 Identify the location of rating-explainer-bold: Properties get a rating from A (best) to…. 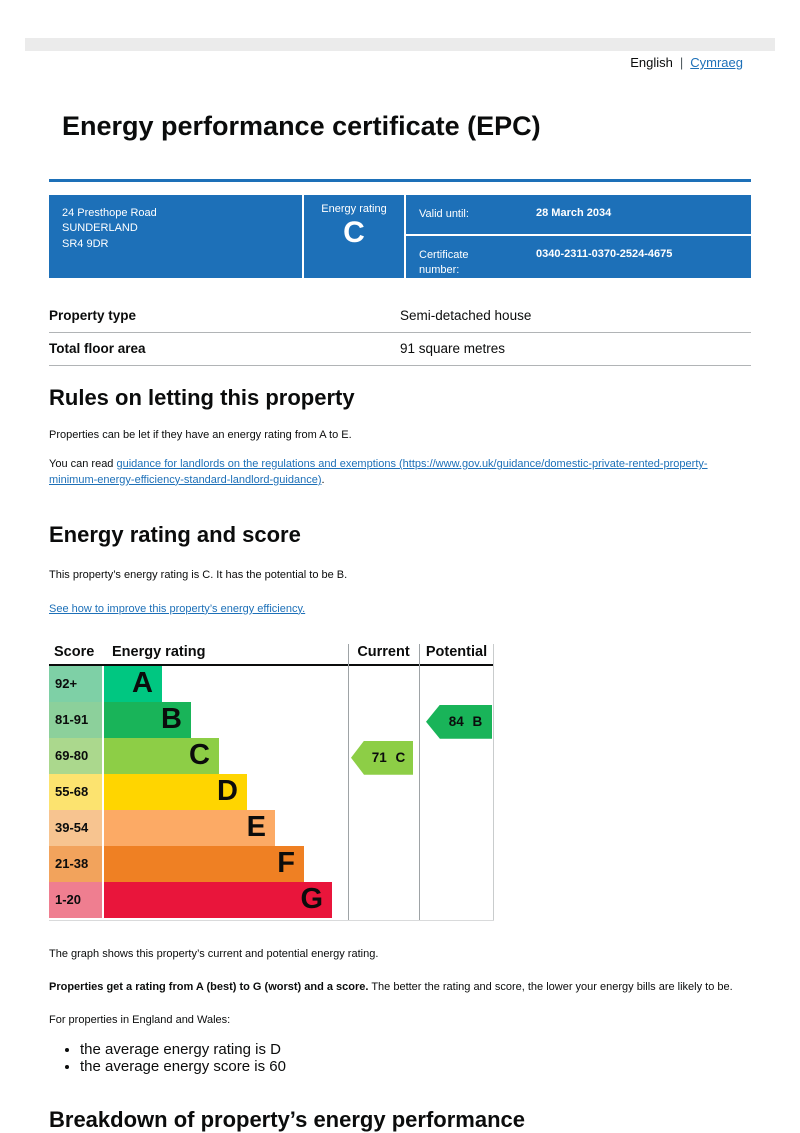
(209, 986).